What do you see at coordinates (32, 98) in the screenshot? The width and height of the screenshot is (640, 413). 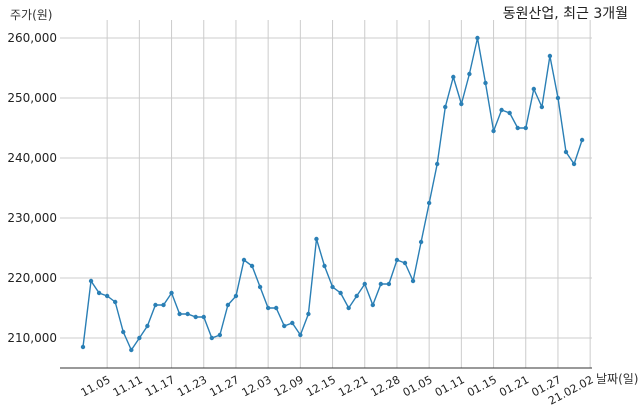 I see `y-tick-label: 250,000` at bounding box center [32, 98].